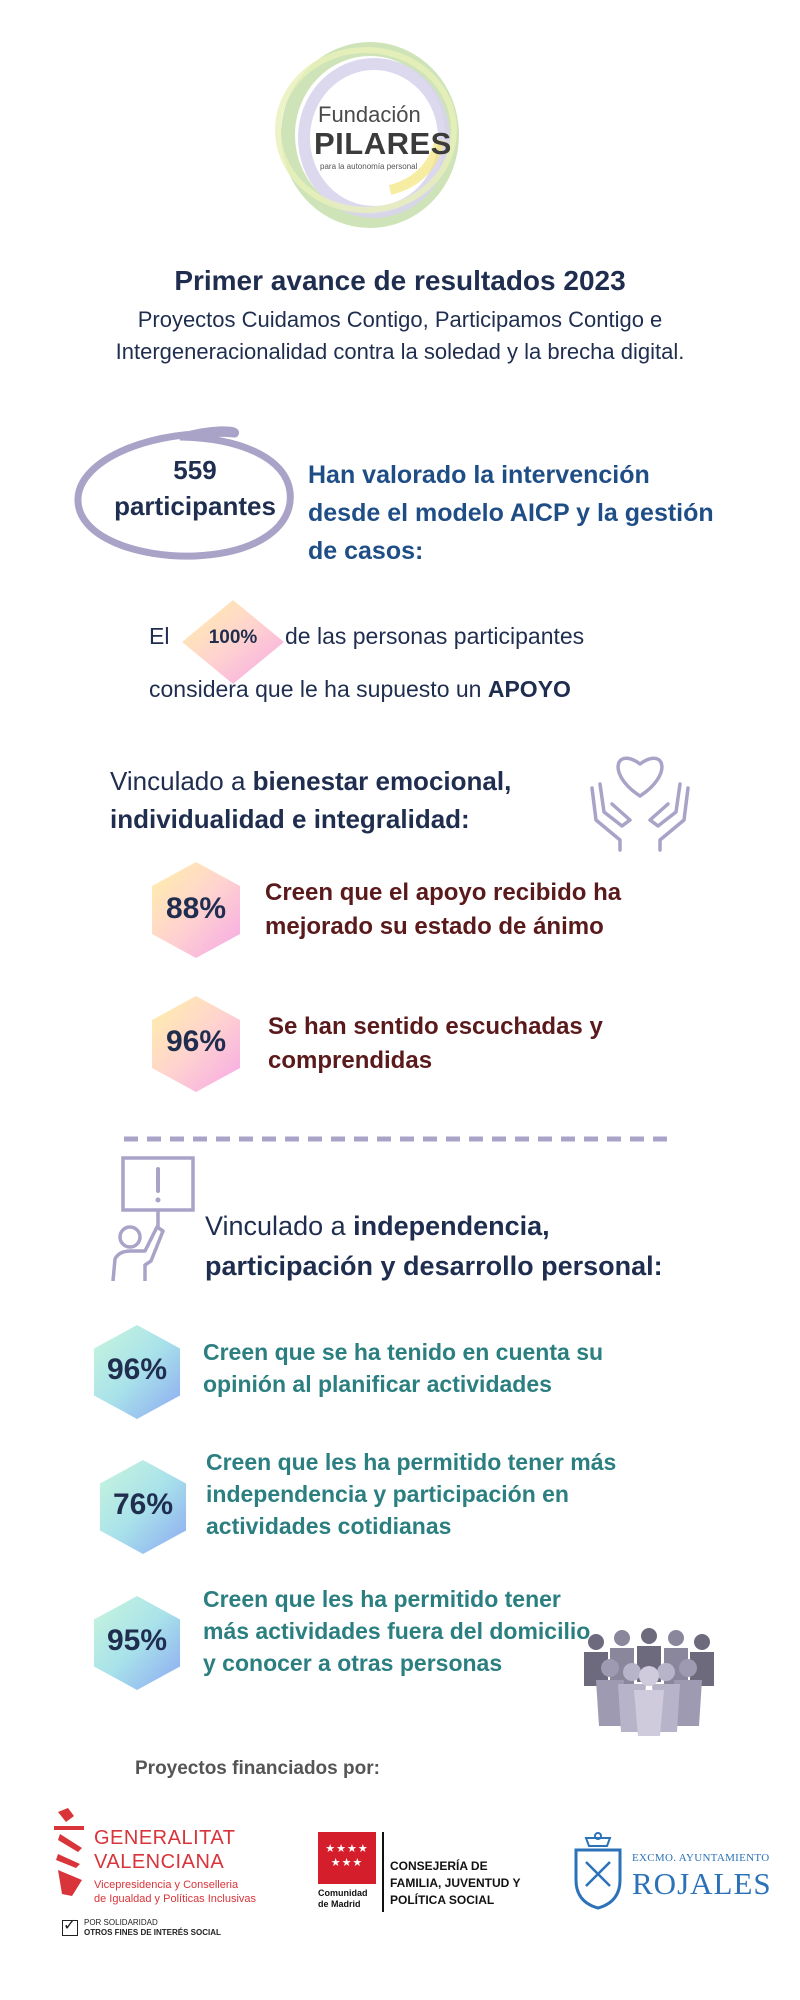 This screenshot has height=2000, width=800. Describe the element at coordinates (121, 1922) in the screenshot. I see `gv-tick-line1: POR SOLIDARIDAD` at that location.